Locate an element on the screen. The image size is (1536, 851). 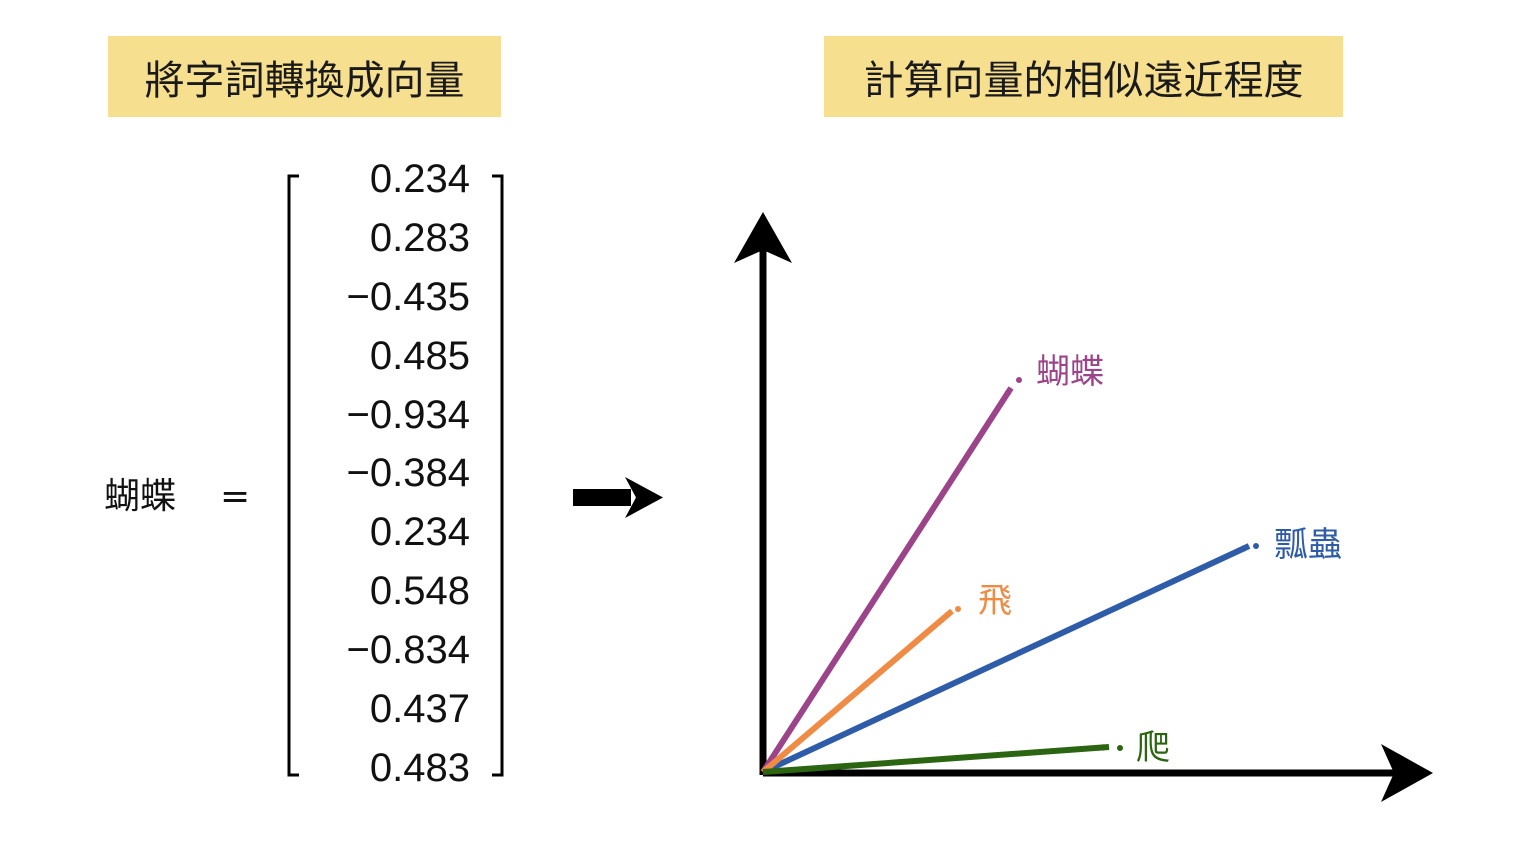
vector-arrow-crawl is located at coordinates (936, 759).